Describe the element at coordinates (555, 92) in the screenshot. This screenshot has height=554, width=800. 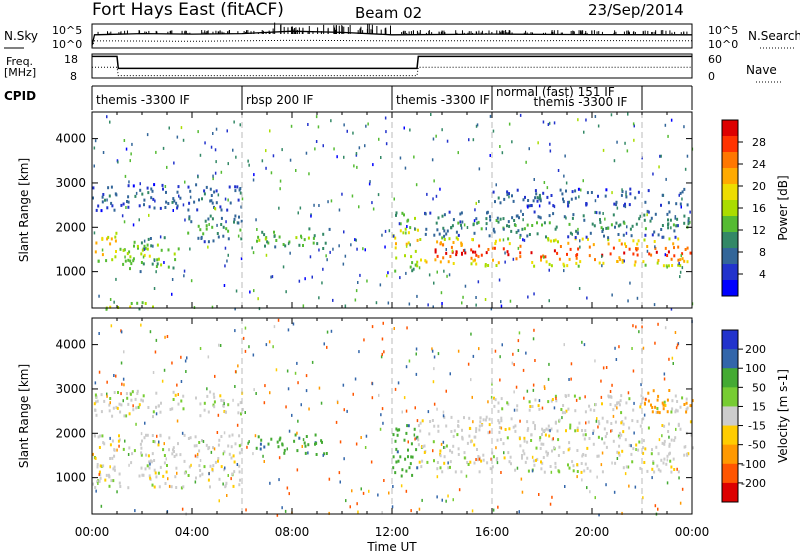
I see `cpid-segment-label: normal (fast) 151 IF` at that location.